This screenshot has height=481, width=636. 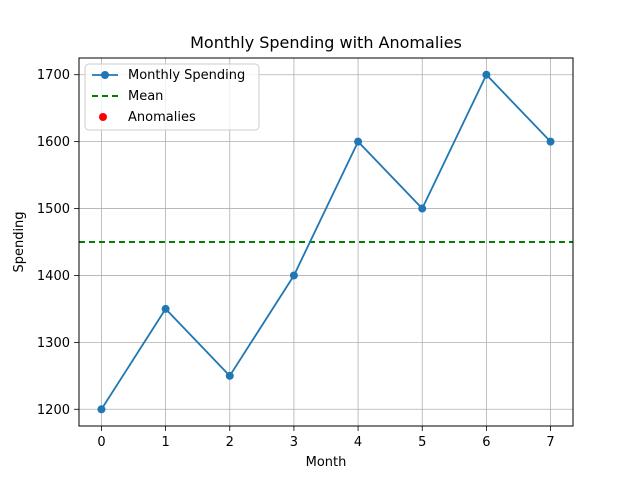 I want to click on legend-anomaly-label: Anomalies, so click(x=162, y=117).